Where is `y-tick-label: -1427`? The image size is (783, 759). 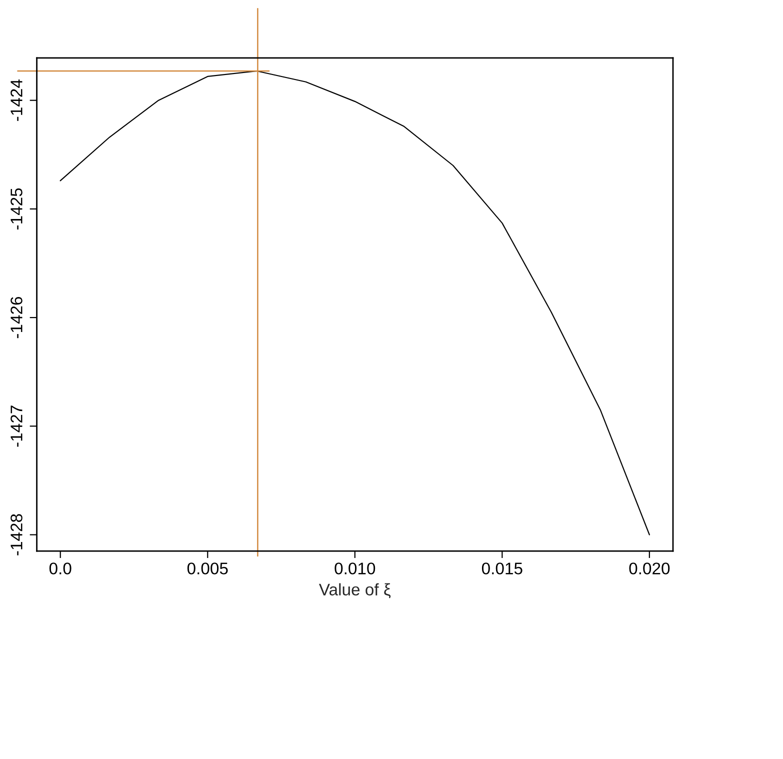 y-tick-label: -1427 is located at coordinates (16, 426).